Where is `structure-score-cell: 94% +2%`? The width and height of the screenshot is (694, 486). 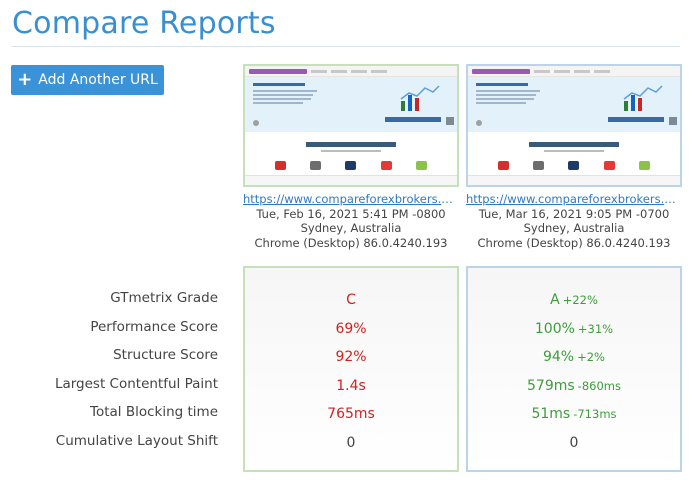
structure-score-cell: 94% +2% is located at coordinates (574, 357).